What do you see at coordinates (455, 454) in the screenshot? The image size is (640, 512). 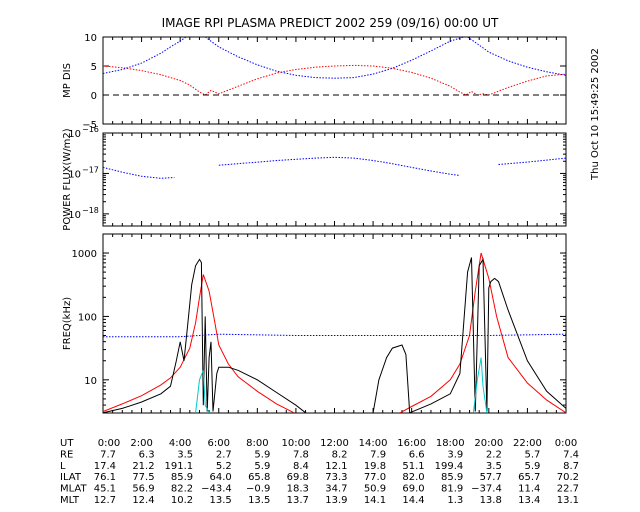 I see `table-cell: 3.9` at bounding box center [455, 454].